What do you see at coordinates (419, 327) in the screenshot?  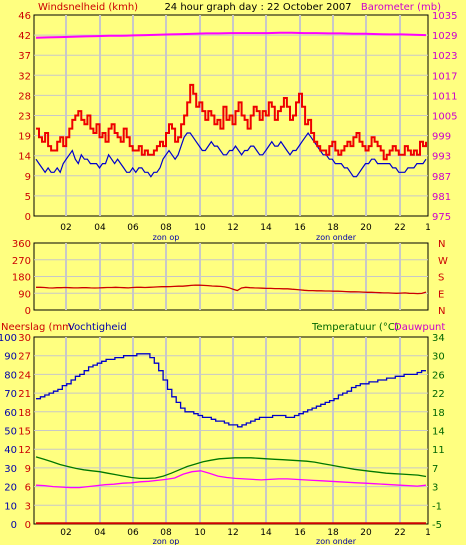 I see `dewpoint-axis-title: Dauwpunt` at bounding box center [419, 327].